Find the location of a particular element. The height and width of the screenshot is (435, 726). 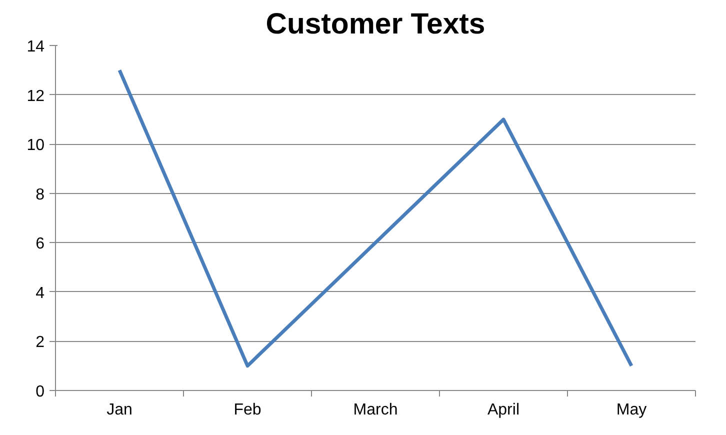

y-tick-label: 6 is located at coordinates (40, 244).